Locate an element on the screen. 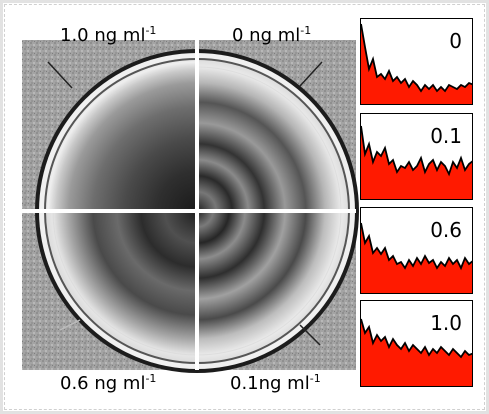  vertical-divider is located at coordinates (197, 205).